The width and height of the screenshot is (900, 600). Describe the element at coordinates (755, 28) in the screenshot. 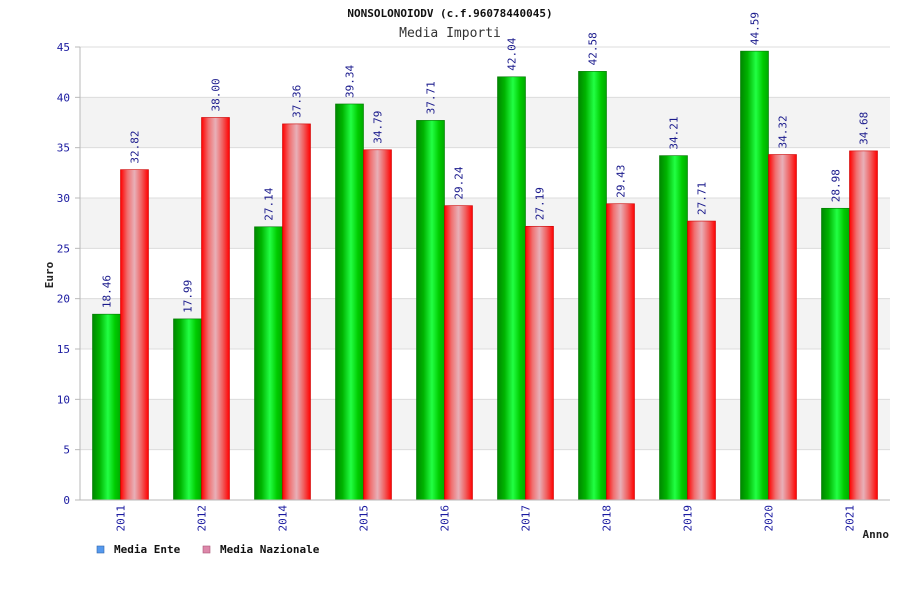

I see `data-label: 44.59` at that location.